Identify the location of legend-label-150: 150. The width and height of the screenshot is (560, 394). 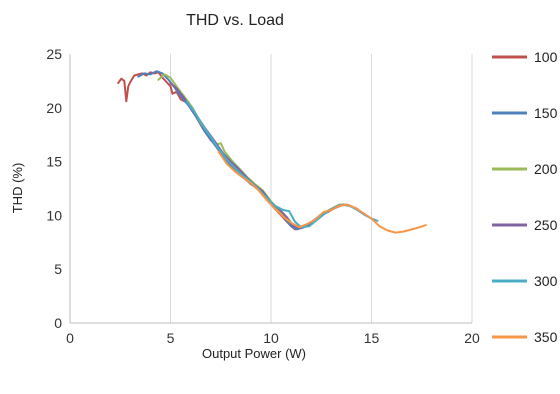
(546, 113).